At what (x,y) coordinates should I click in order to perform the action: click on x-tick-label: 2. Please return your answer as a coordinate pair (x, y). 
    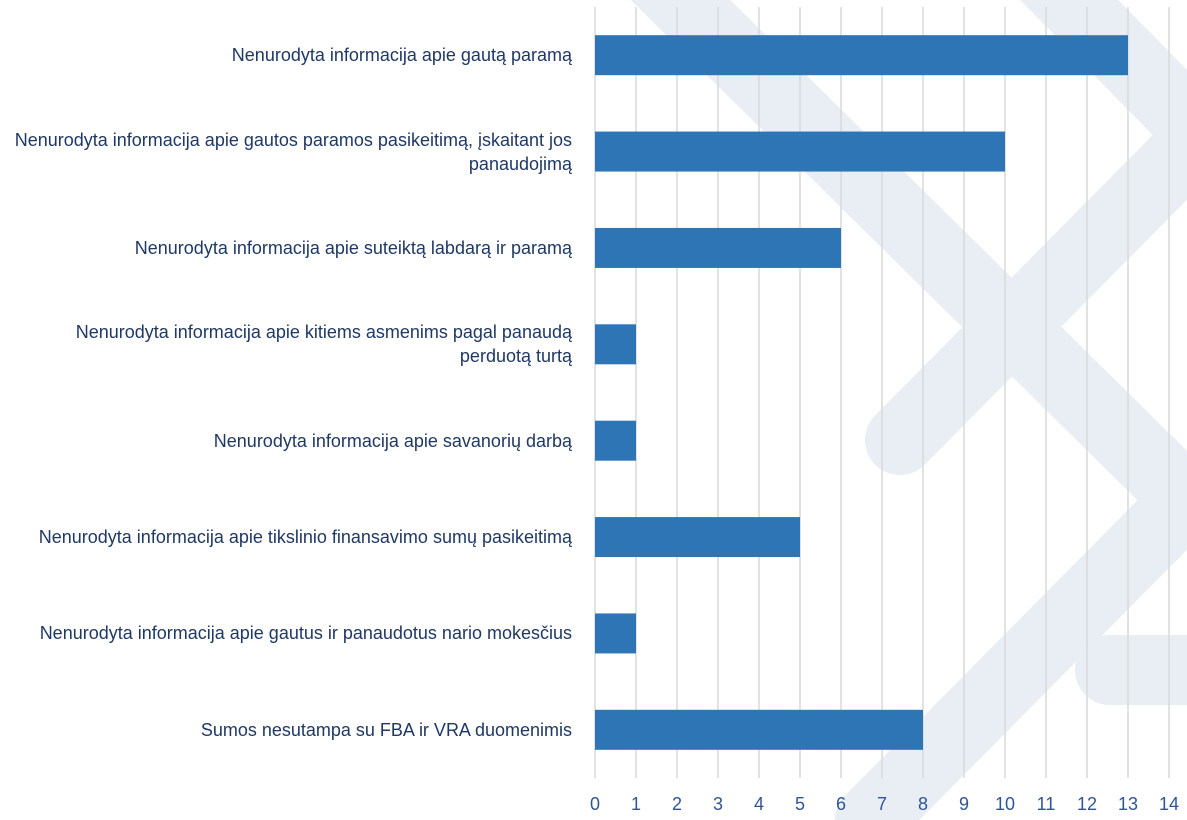
    Looking at the image, I should click on (677, 804).